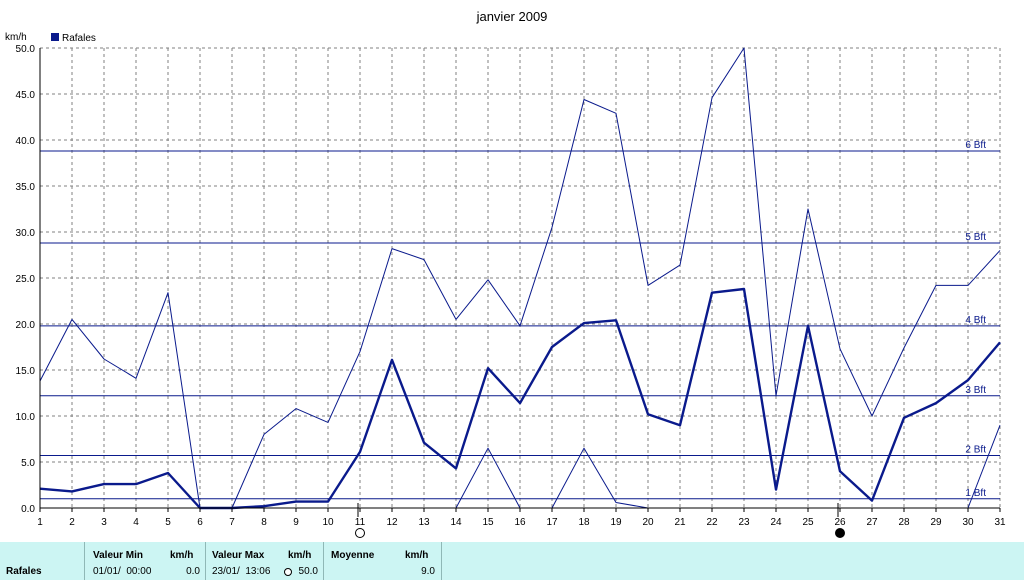  Describe the element at coordinates (975, 145) in the screenshot. I see `beaufort-label: 6 Bft` at that location.